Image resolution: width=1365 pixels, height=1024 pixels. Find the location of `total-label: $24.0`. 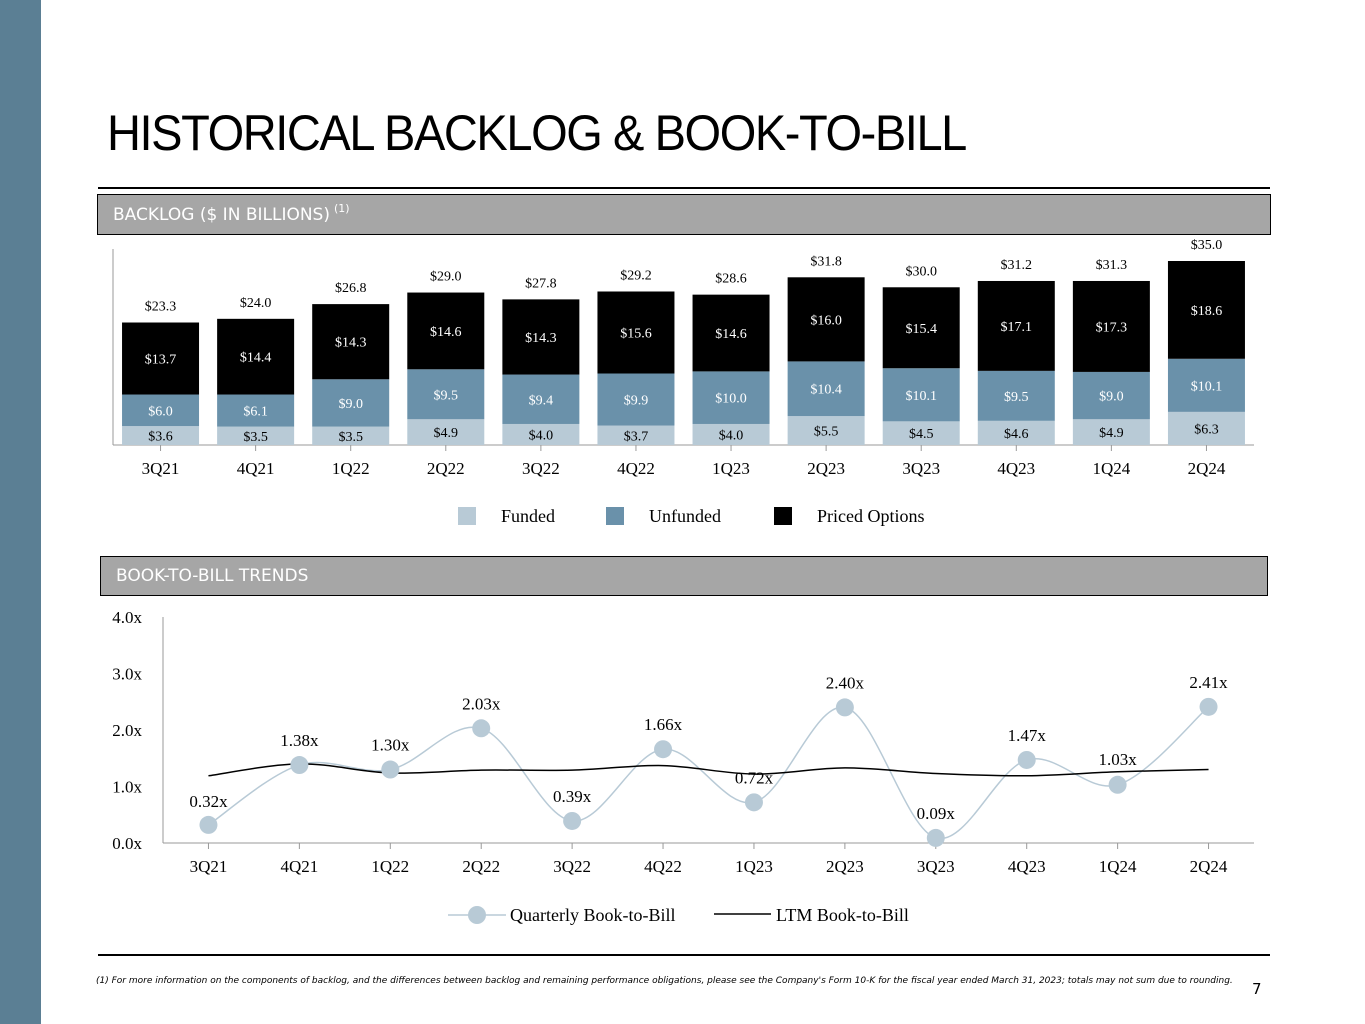

total-label: $24.0 is located at coordinates (256, 303).